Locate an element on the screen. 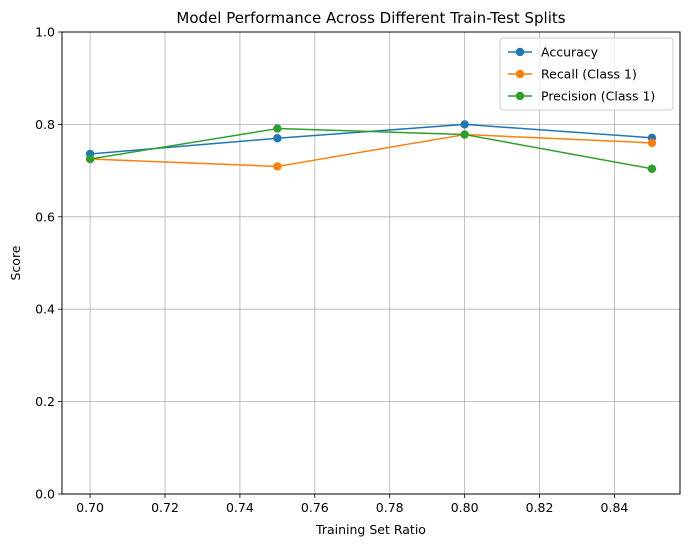 The width and height of the screenshot is (691, 551). legend-item-3: Precision (Class 1) is located at coordinates (581, 96).